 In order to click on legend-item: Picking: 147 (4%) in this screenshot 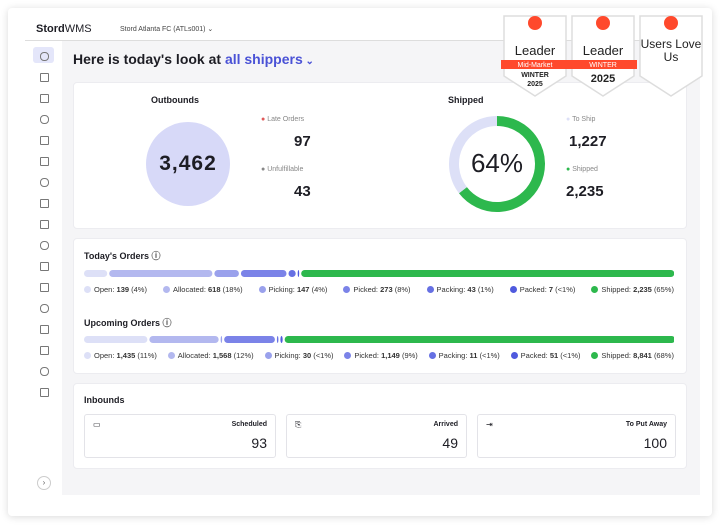, I will do `click(293, 289)`.